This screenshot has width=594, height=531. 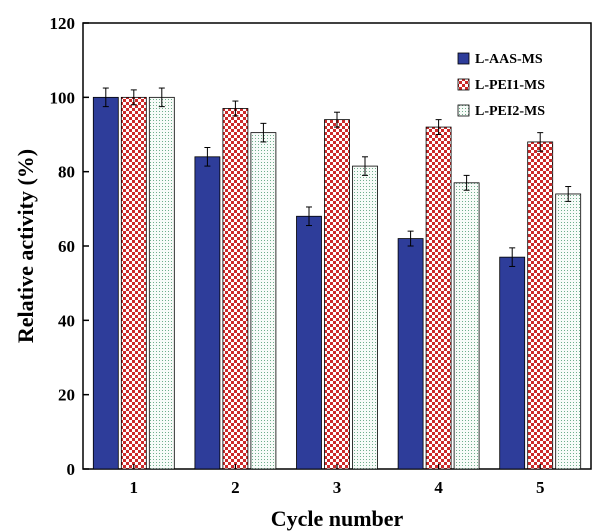 I want to click on legend-label: L-AAS-MS, so click(x=509, y=59).